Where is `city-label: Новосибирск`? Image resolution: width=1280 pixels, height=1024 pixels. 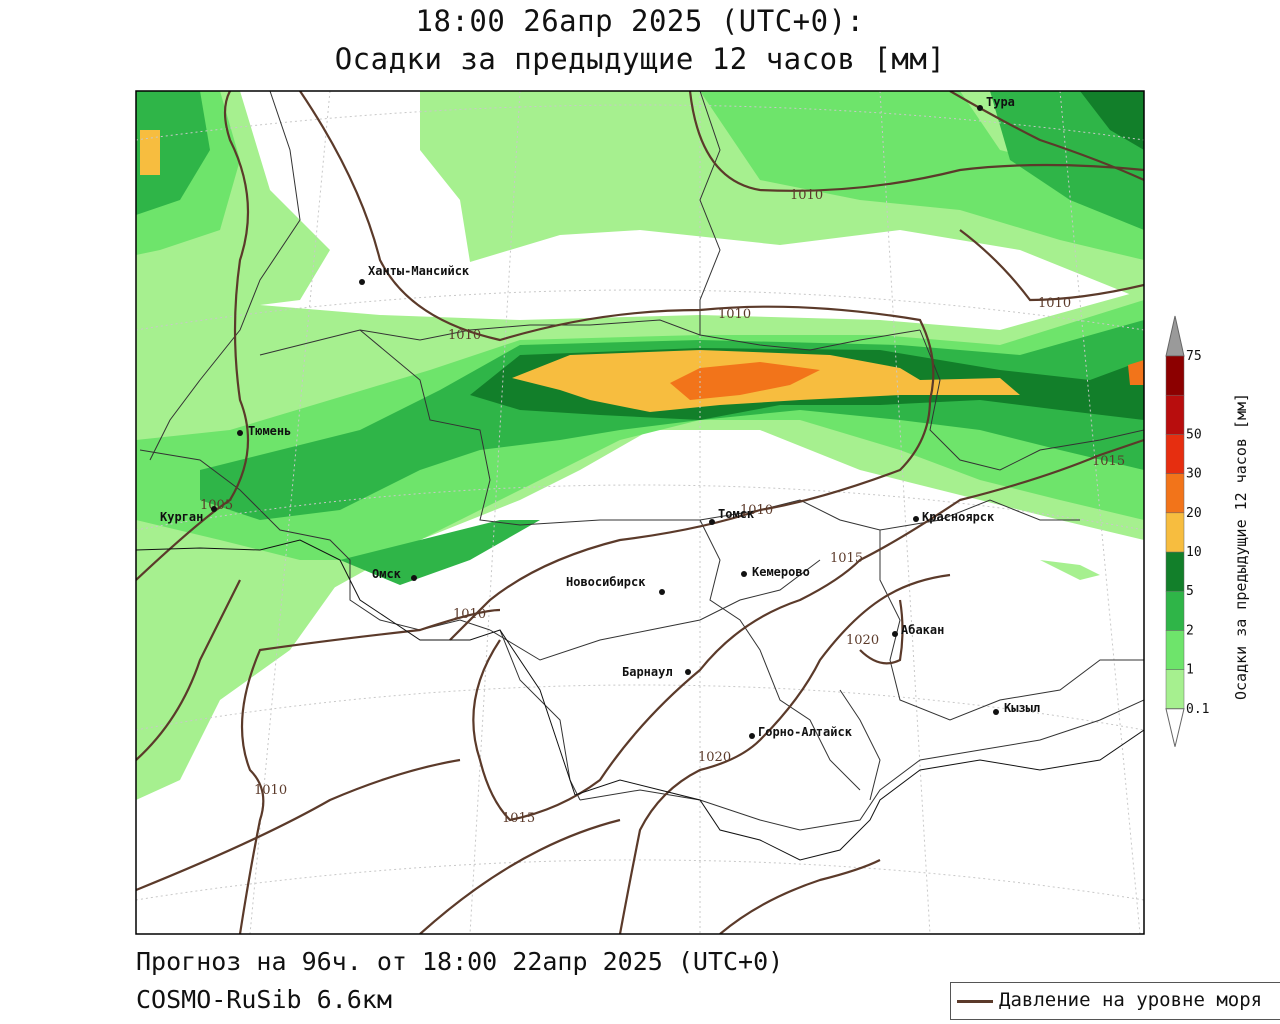 city-label: Новосибирск is located at coordinates (606, 582).